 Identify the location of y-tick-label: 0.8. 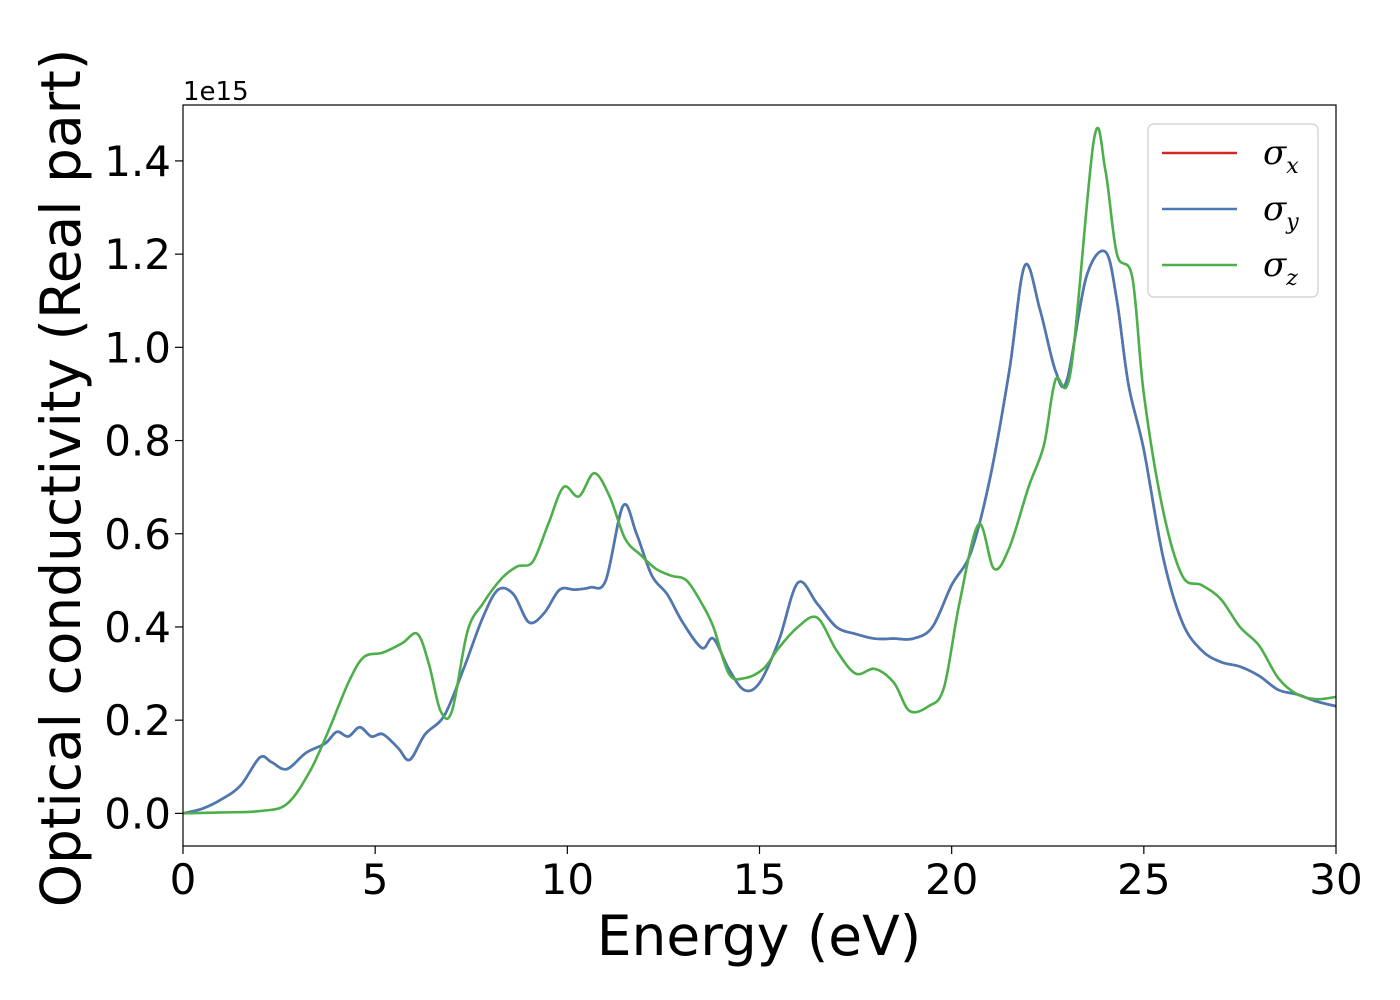
(137, 441).